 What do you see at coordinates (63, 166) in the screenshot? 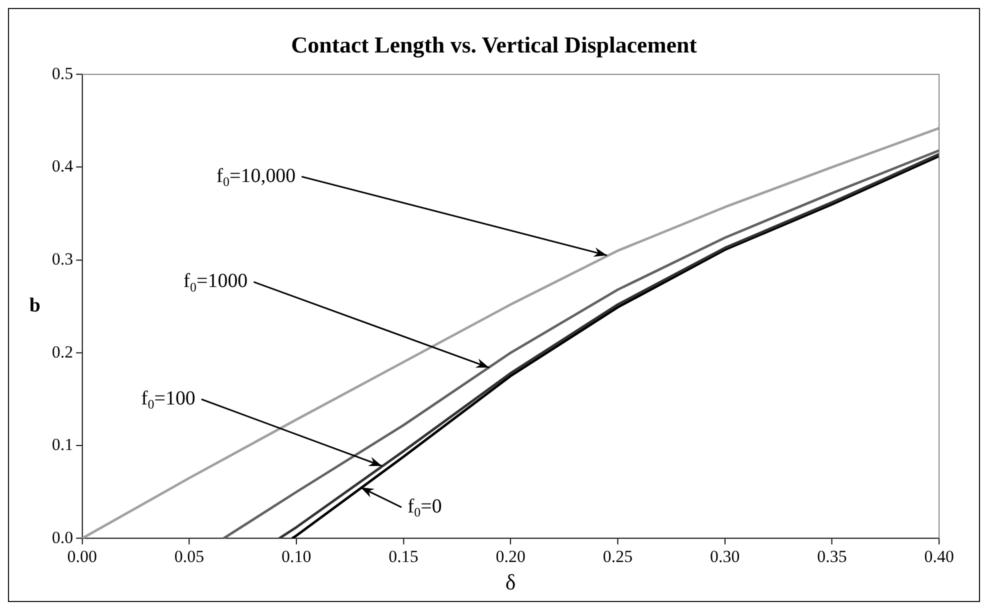
I see `y-tick-label: 0.4` at bounding box center [63, 166].